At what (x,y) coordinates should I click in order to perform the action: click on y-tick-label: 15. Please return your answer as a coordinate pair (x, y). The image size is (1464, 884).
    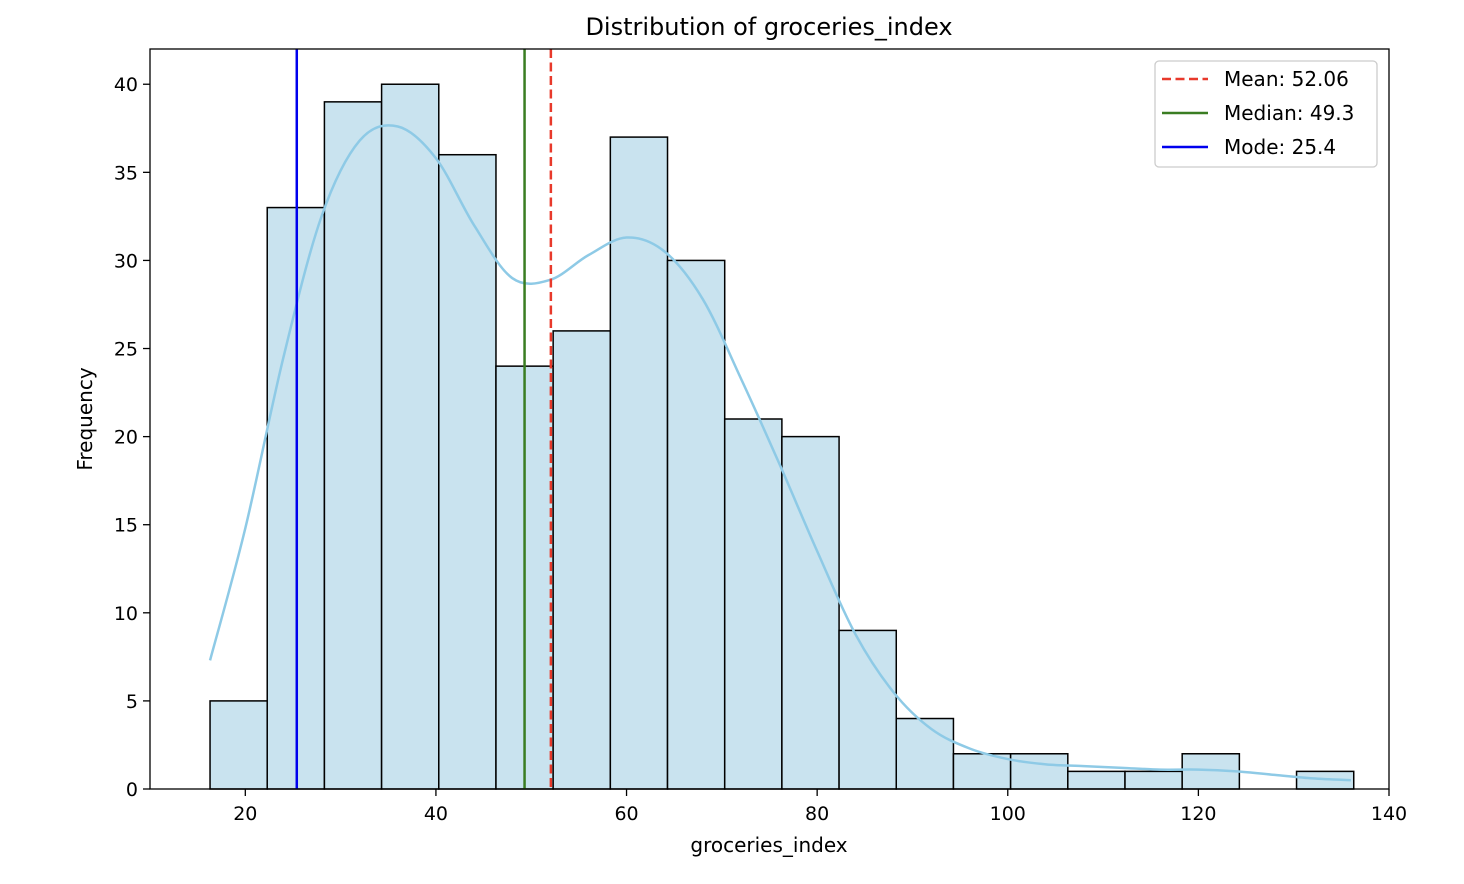
    Looking at the image, I should click on (126, 526).